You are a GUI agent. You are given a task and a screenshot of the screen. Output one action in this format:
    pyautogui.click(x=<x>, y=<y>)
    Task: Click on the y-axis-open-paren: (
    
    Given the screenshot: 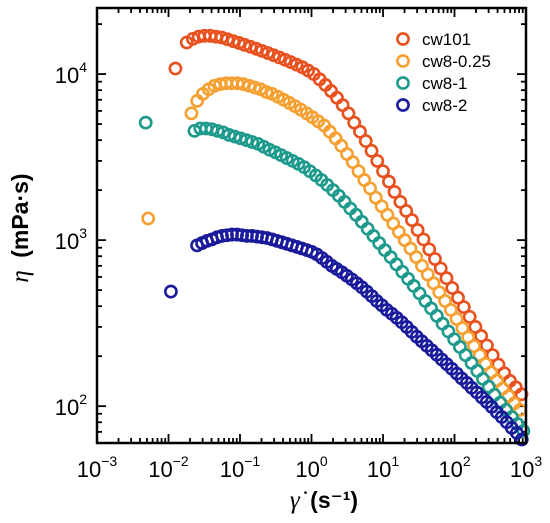 What is the action you would take?
    pyautogui.click(x=20, y=254)
    